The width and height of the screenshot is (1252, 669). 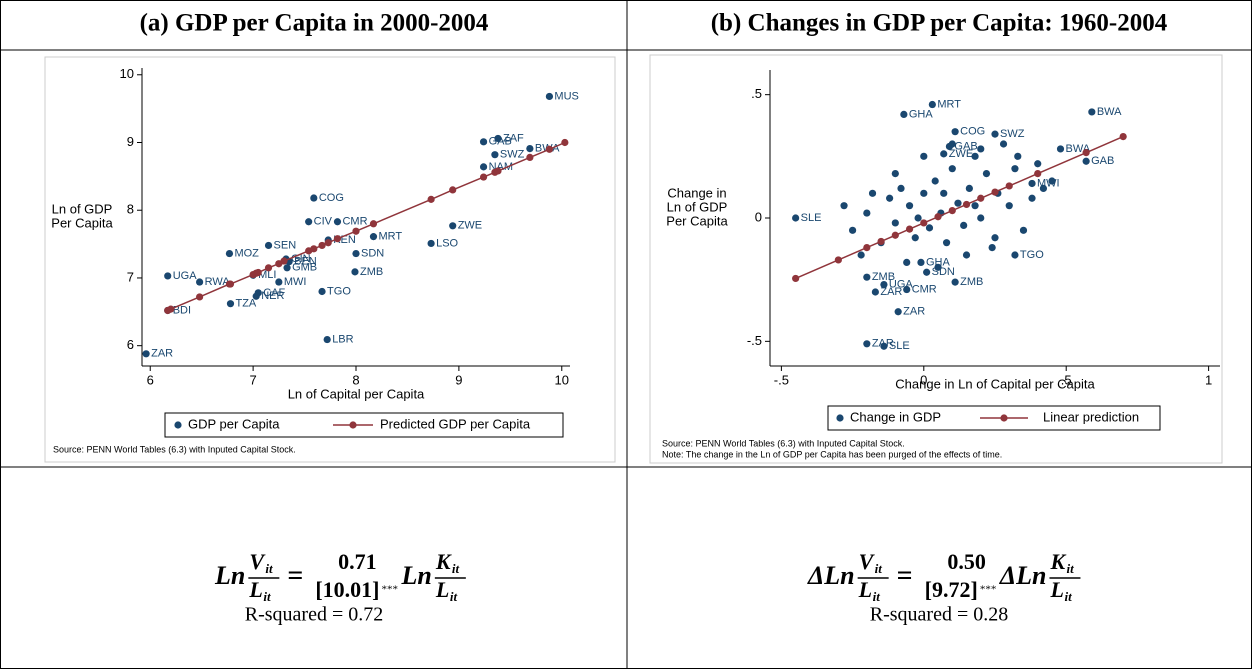 I want to click on point-label: SDN, so click(x=372, y=253).